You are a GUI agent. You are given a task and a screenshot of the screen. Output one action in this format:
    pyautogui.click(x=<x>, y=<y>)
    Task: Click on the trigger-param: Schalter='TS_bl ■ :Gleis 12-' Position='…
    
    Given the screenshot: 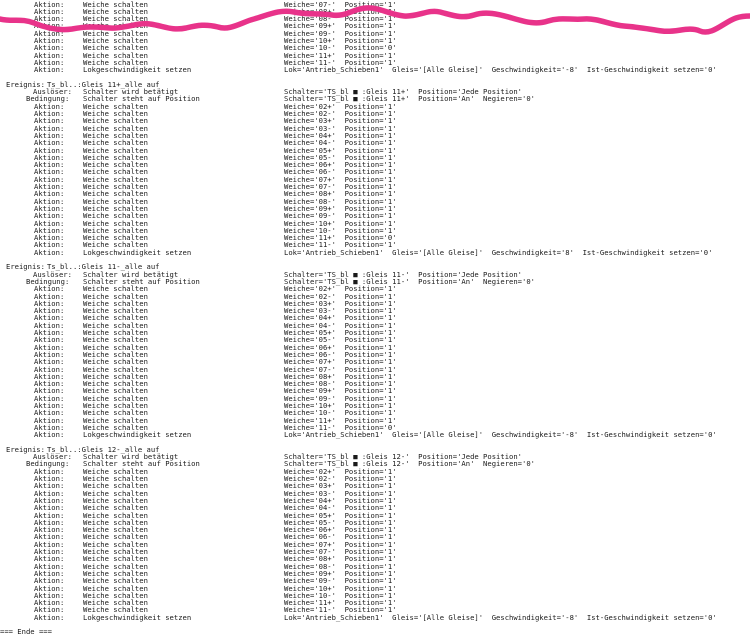 What is the action you would take?
    pyautogui.click(x=403, y=457)
    